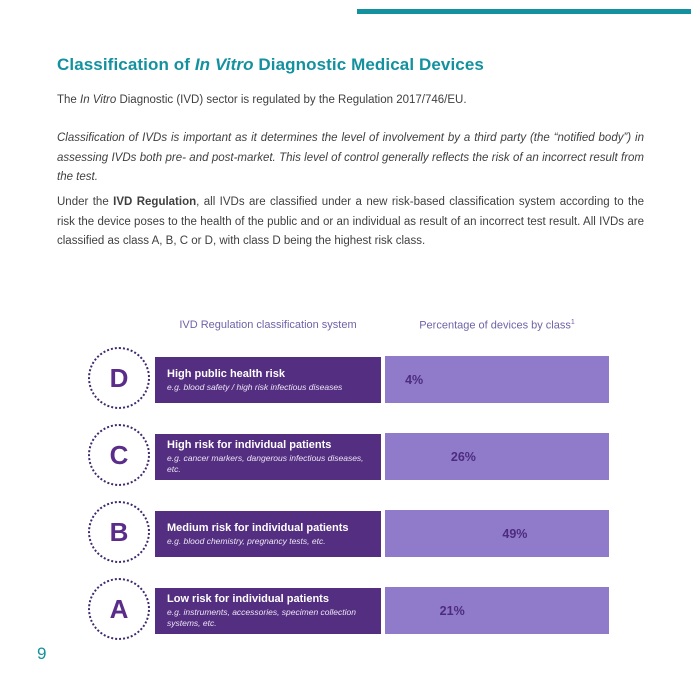  I want to click on percentage-bar-c: 26%, so click(497, 456).